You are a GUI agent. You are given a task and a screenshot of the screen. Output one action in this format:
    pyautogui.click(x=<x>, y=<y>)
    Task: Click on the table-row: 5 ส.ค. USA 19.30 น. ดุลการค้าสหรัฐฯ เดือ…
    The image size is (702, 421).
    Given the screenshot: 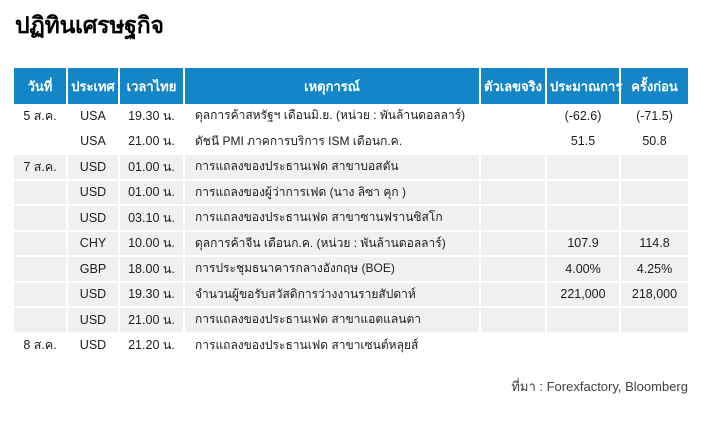 What is the action you would take?
    pyautogui.click(x=351, y=117)
    